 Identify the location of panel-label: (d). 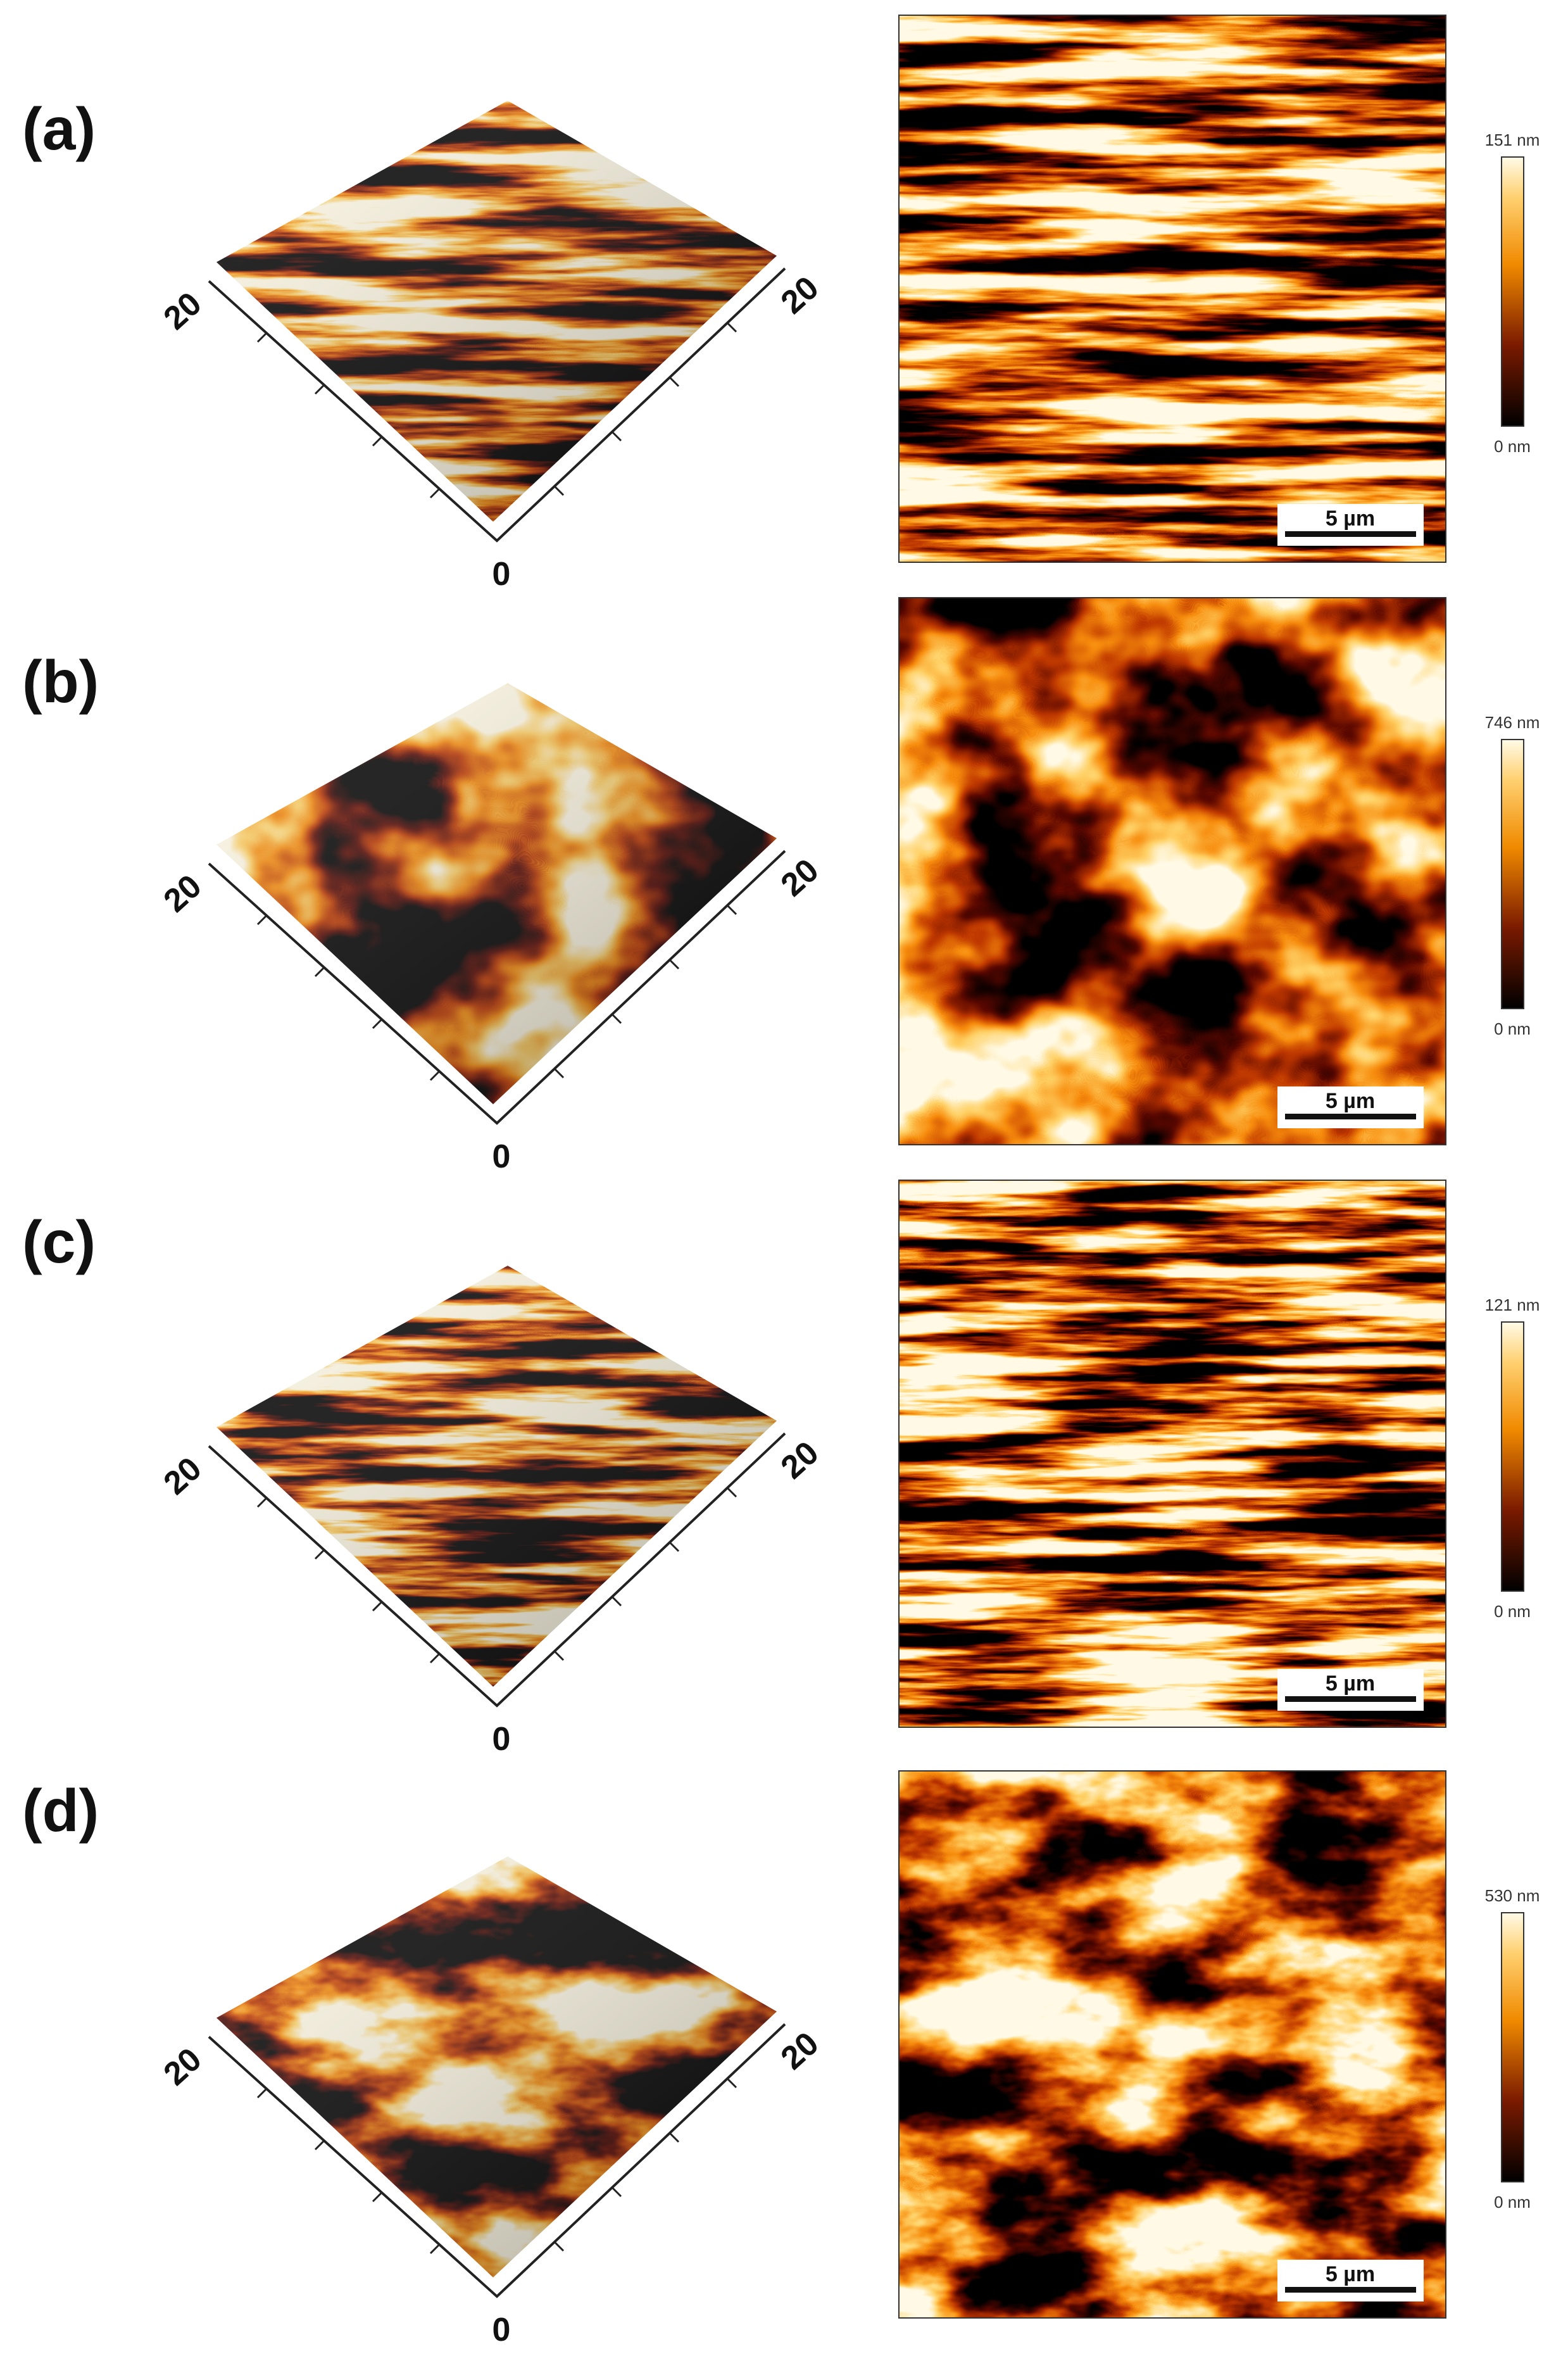
(60, 1810).